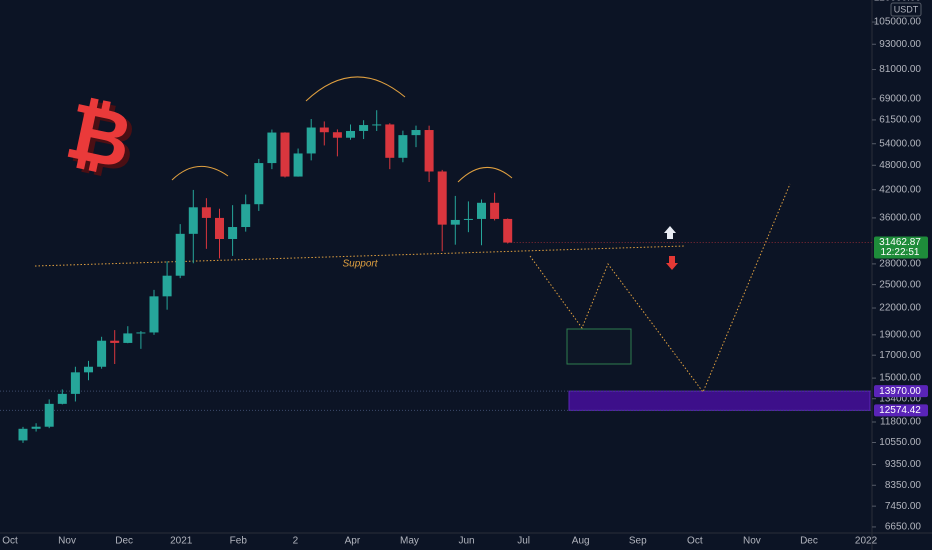 The height and width of the screenshot is (550, 932). I want to click on y-tick-label: 9350.00, so click(903, 464).